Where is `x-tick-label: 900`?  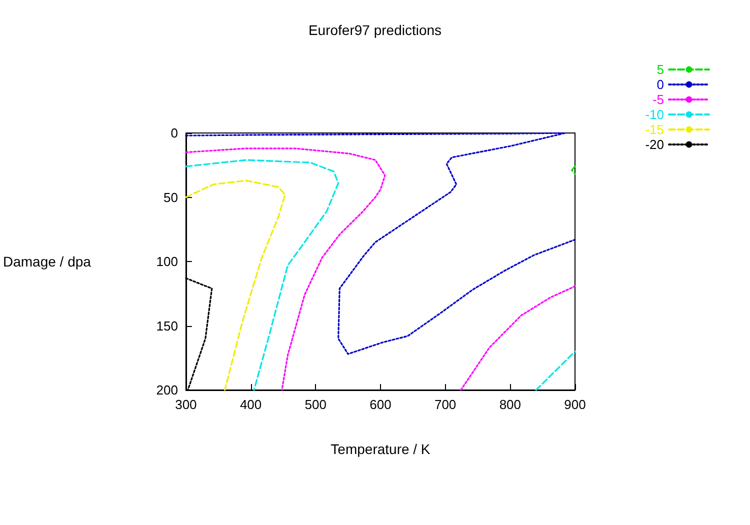
x-tick-label: 900 is located at coordinates (575, 404).